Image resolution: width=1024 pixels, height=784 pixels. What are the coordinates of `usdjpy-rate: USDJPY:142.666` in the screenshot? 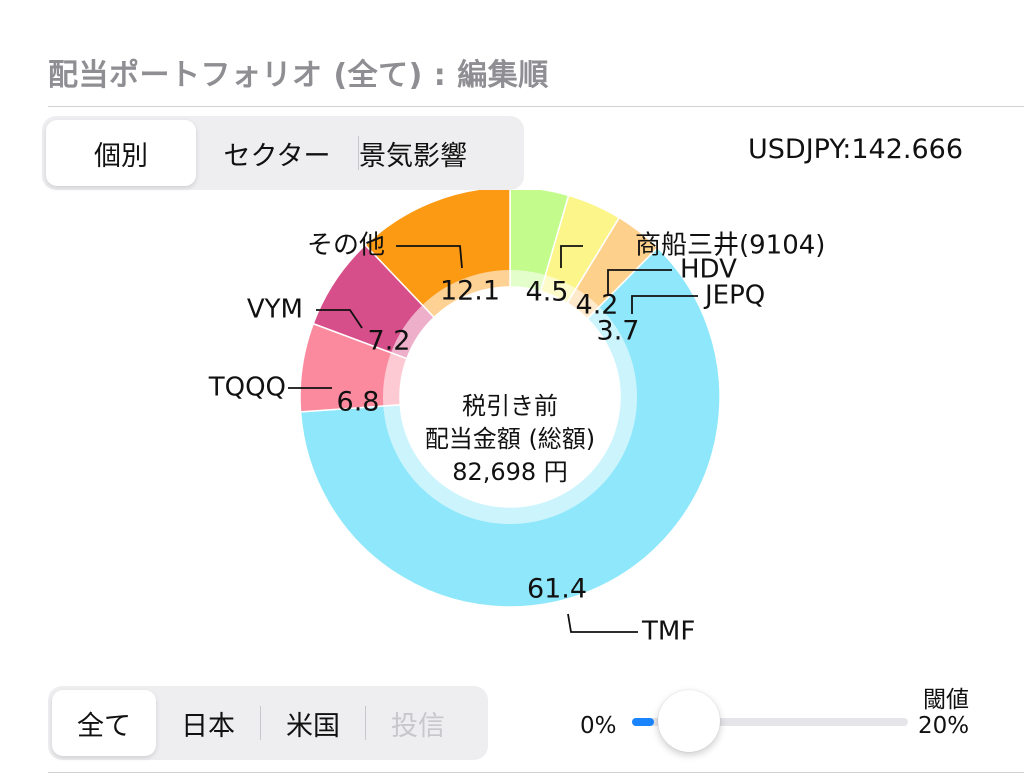 It's located at (855, 149).